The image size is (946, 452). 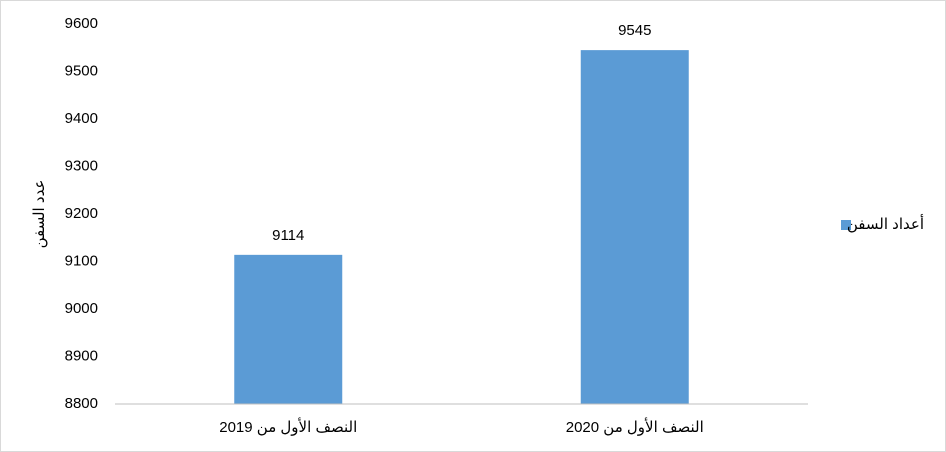 I want to click on x-tick-label: النصف الأول من 2019, so click(x=288, y=426).